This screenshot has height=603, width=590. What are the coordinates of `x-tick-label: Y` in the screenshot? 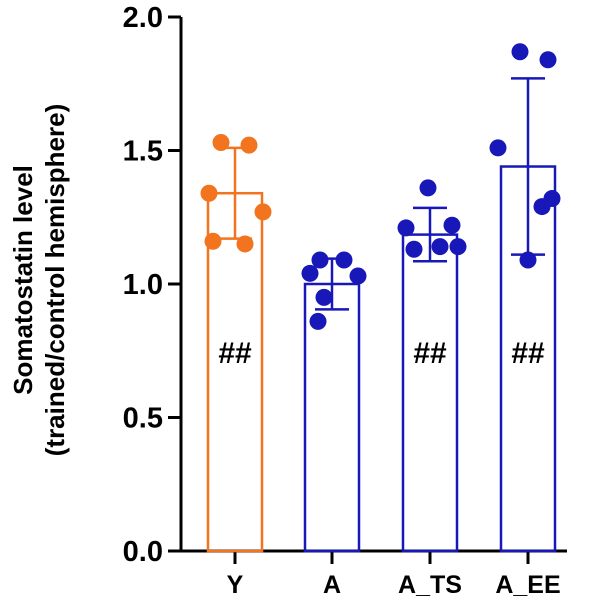 It's located at (235, 585).